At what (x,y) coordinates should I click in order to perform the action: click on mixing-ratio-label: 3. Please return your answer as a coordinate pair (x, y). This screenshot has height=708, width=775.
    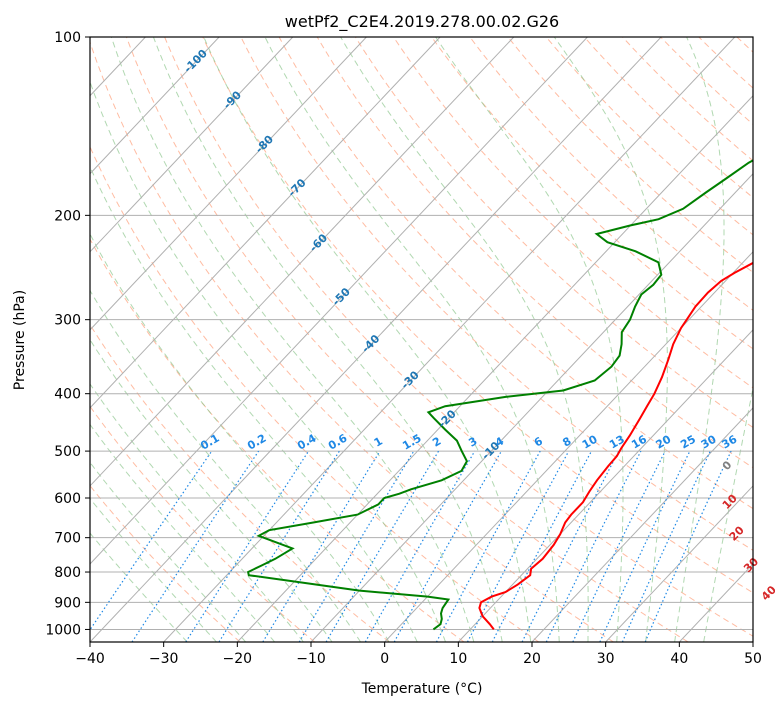
    Looking at the image, I should click on (472, 442).